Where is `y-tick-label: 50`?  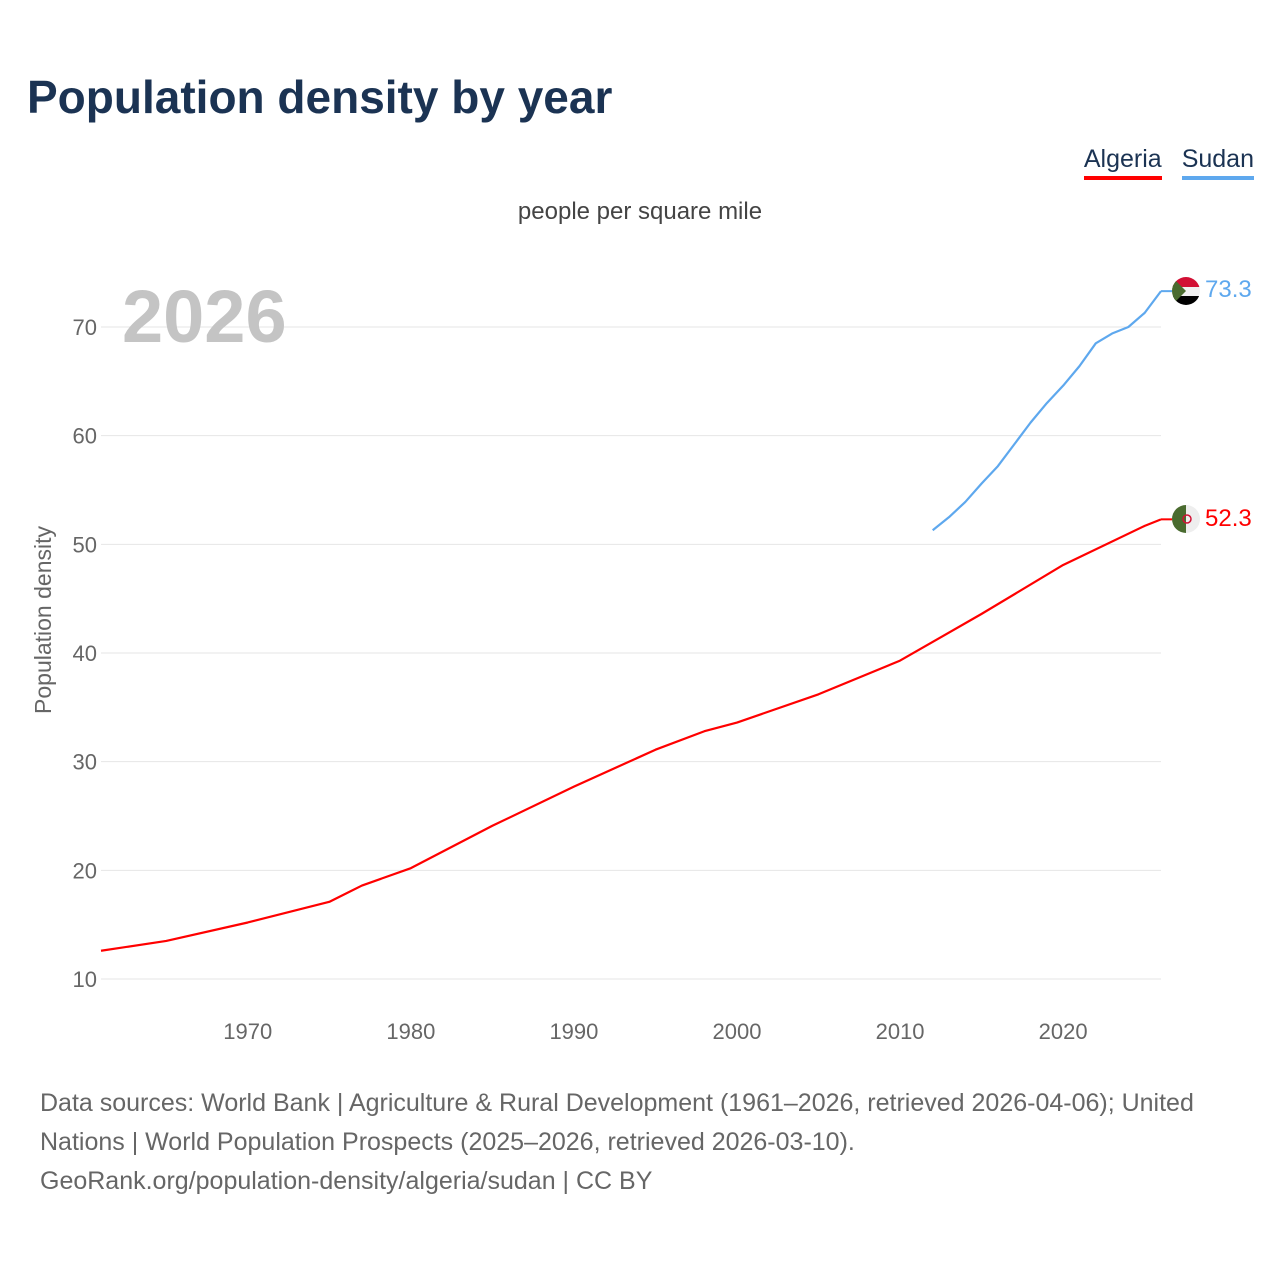
y-tick-label: 50 is located at coordinates (85, 544).